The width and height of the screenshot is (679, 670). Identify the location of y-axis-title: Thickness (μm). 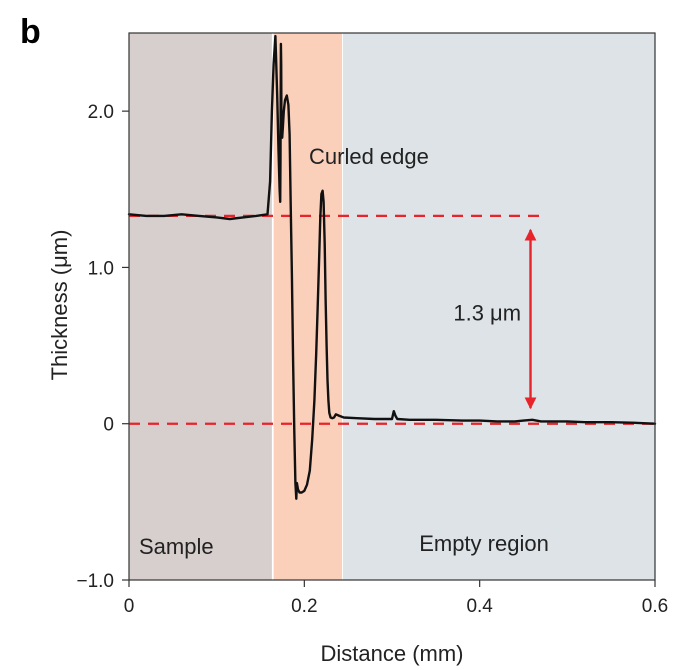
(59, 305).